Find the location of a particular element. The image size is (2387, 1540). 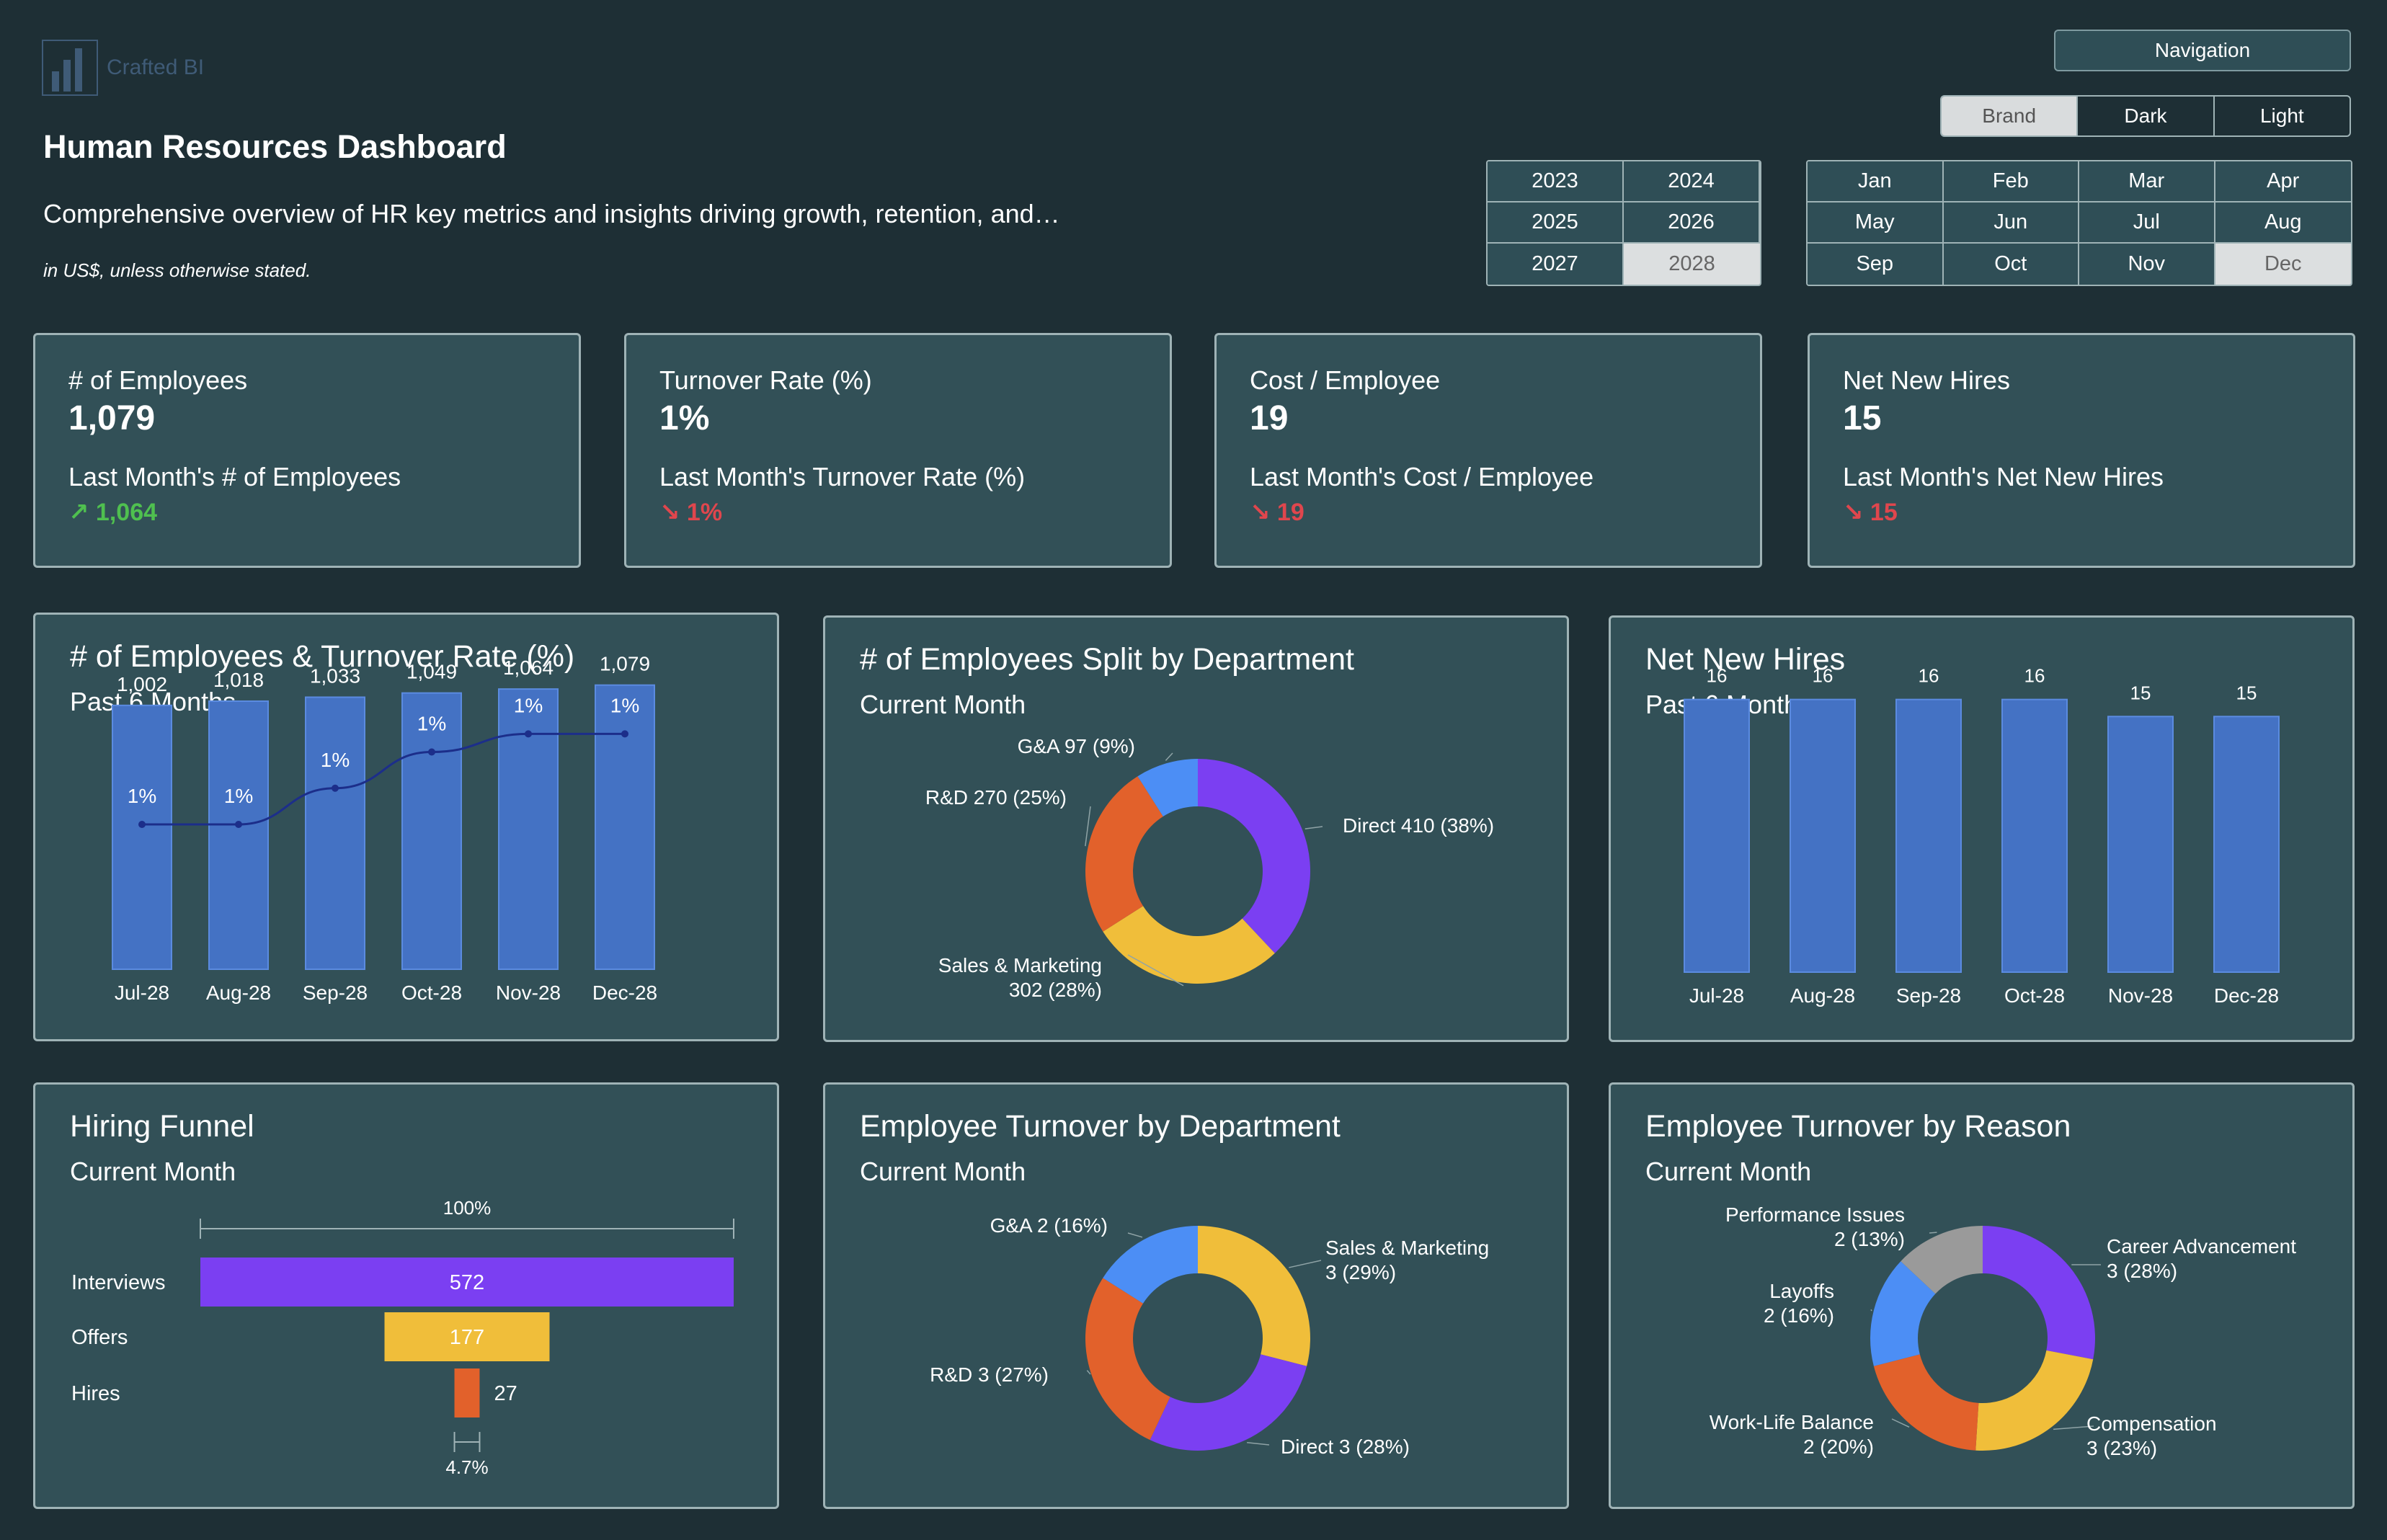

month-option: May is located at coordinates (1876, 223).